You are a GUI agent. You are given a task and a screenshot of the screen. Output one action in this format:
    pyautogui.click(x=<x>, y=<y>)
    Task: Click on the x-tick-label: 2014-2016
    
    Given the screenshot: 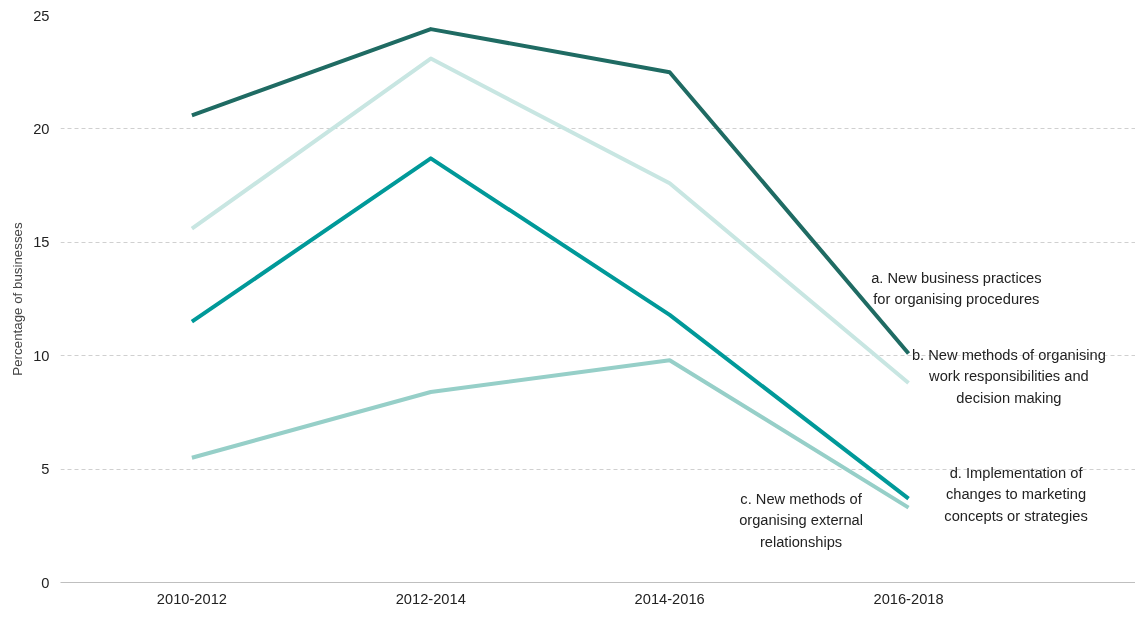 What is the action you would take?
    pyautogui.click(x=669, y=598)
    